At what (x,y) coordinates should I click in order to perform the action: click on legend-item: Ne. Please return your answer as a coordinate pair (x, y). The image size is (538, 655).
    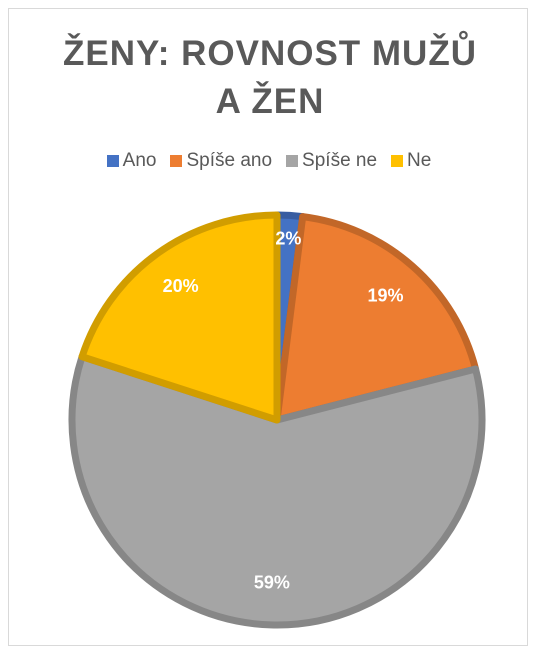
    Looking at the image, I should click on (411, 161).